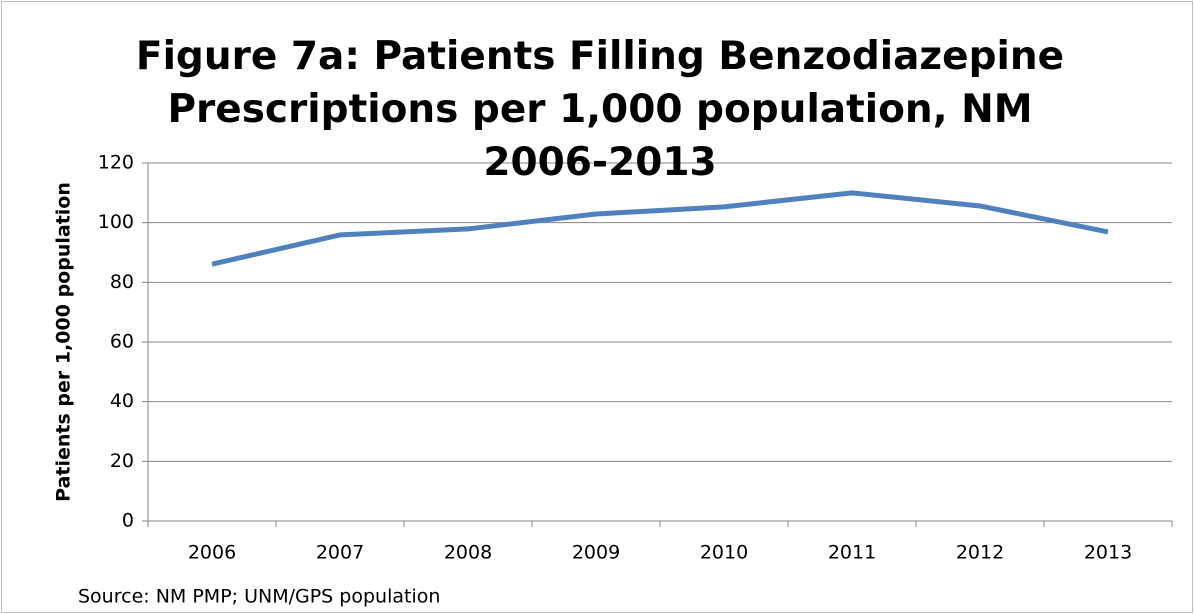 This screenshot has width=1194, height=614. I want to click on data-line, so click(660, 228).